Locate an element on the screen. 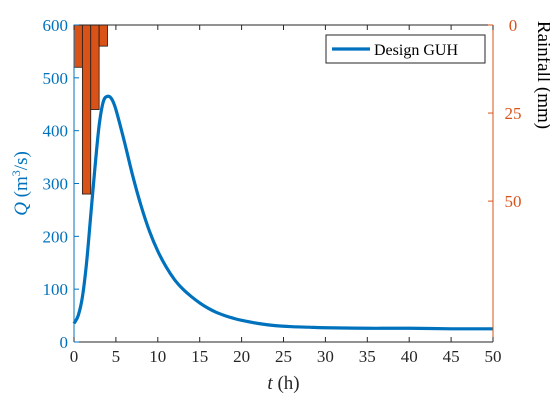 The height and width of the screenshot is (401, 550). y-tick-label: 400 is located at coordinates (56, 131).